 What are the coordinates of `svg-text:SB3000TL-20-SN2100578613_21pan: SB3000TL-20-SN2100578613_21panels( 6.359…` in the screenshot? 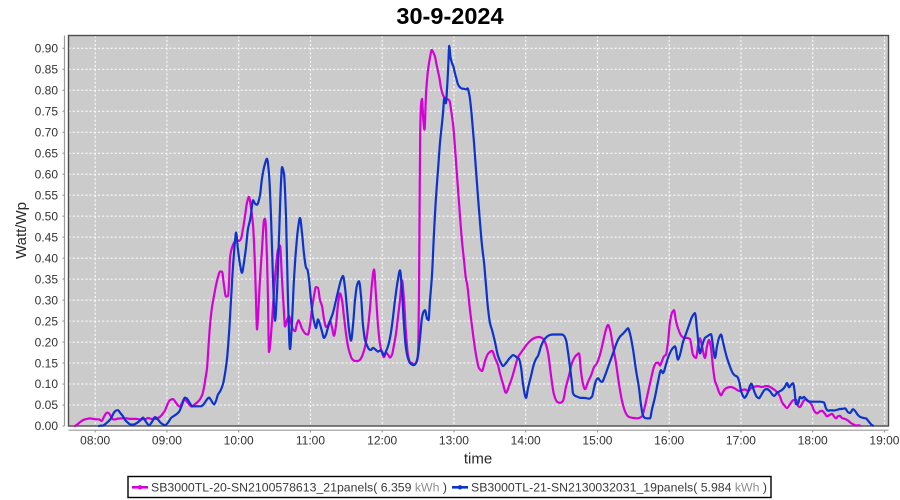 It's located at (299, 487).